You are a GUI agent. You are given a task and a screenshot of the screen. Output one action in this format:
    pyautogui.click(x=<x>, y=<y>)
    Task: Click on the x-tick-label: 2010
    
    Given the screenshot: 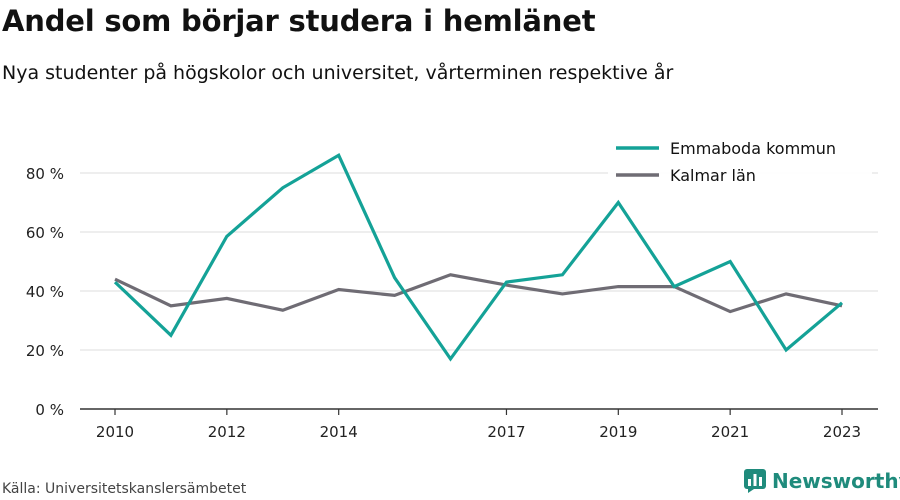 What is the action you would take?
    pyautogui.click(x=115, y=432)
    